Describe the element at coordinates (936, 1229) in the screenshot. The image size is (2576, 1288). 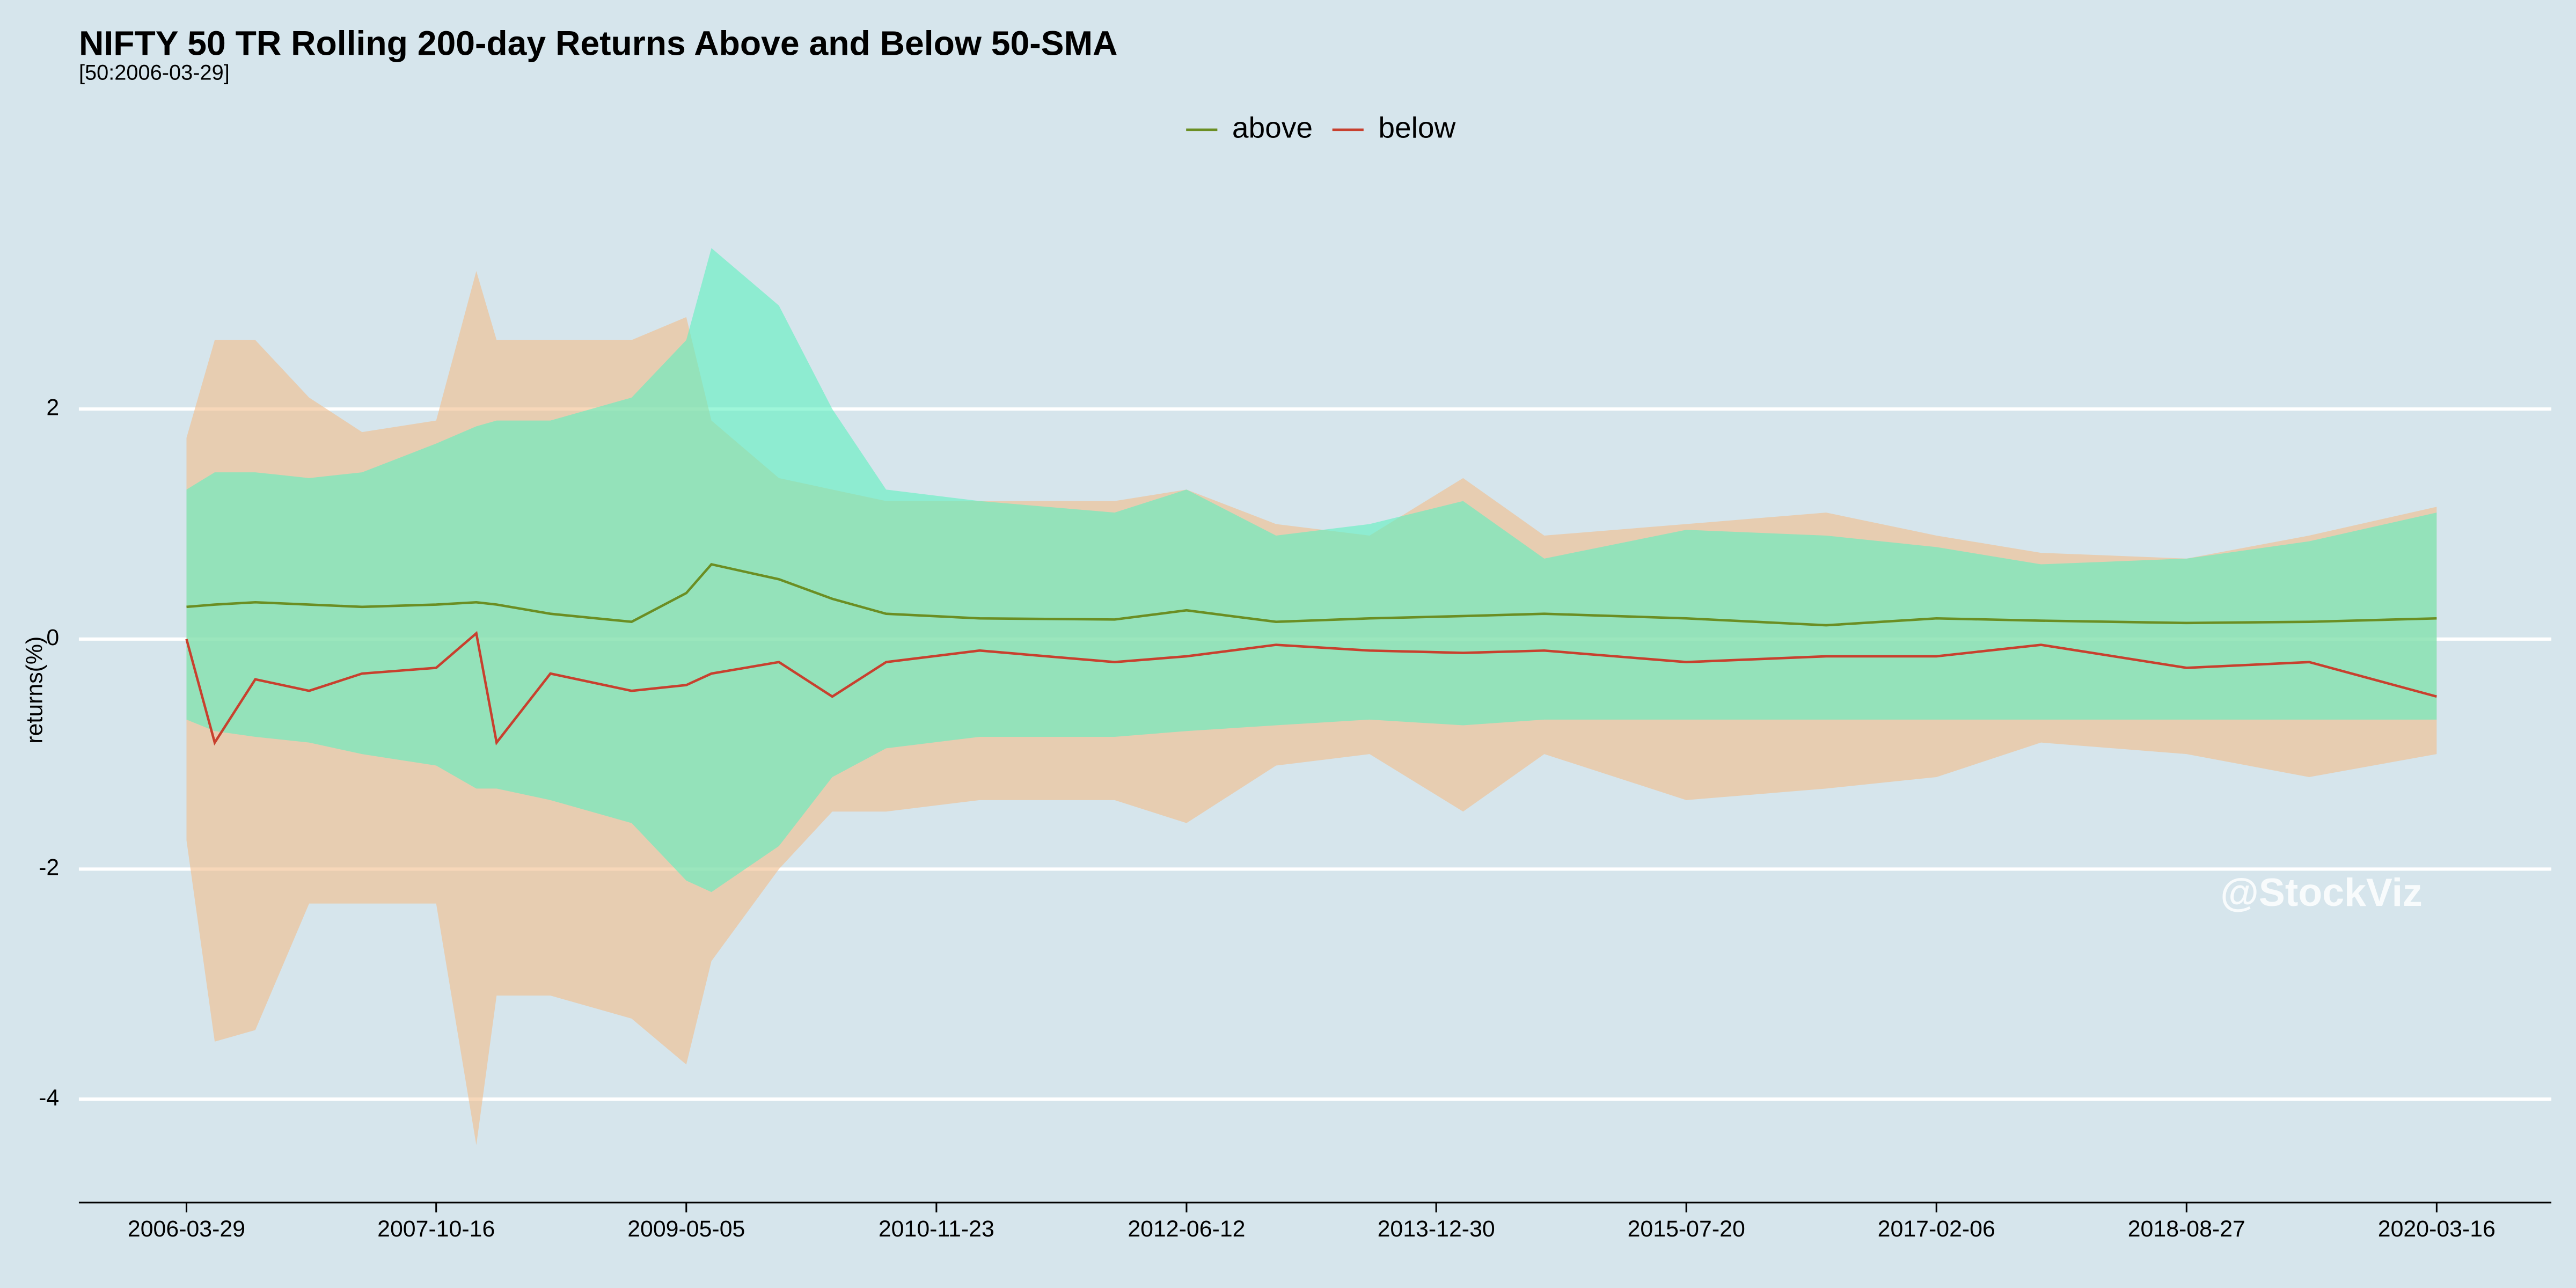
I see `x-tick-label: 2010-11-23` at that location.